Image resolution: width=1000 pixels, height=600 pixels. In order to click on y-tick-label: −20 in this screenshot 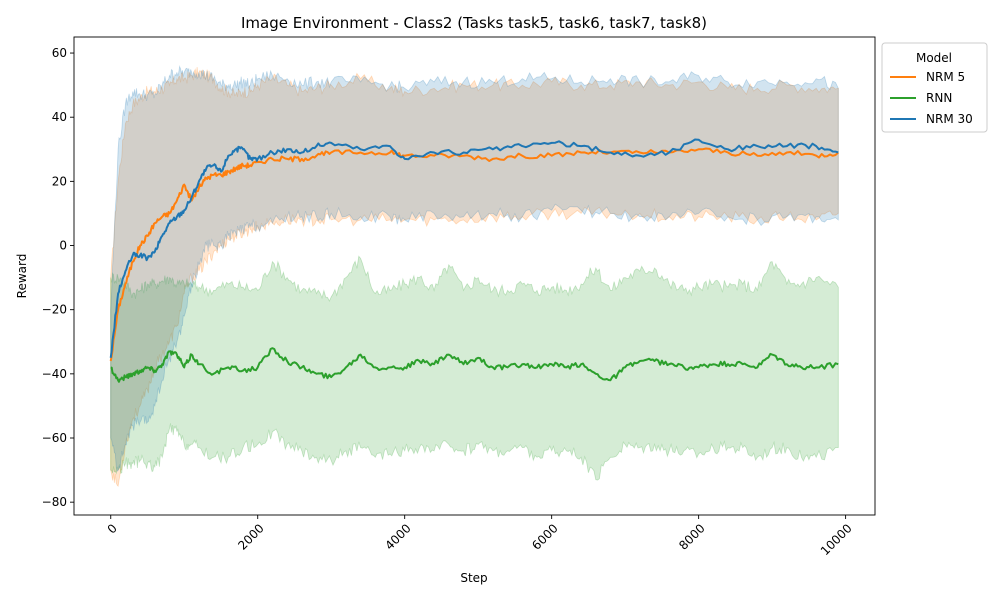, I will do `click(54, 310)`.